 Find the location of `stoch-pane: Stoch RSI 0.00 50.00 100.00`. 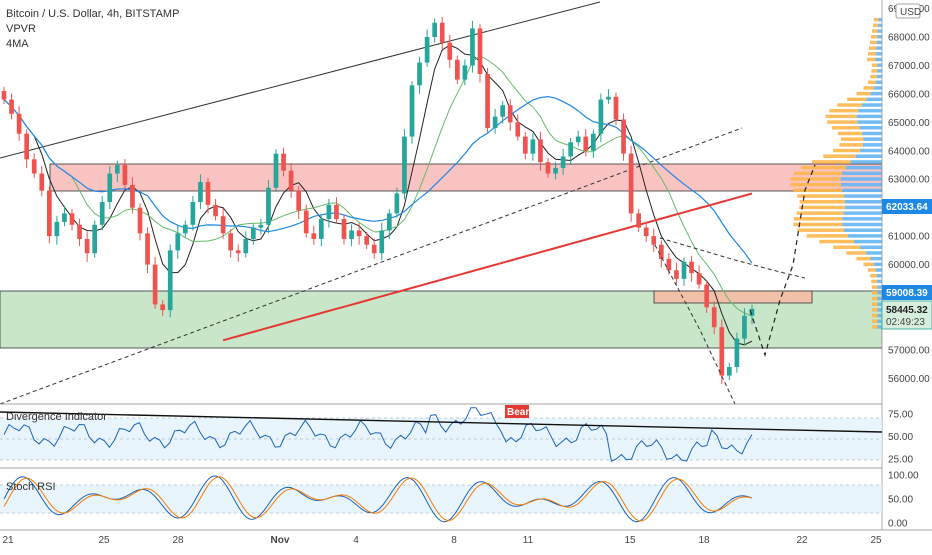

stoch-pane: Stoch RSI 0.00 50.00 100.00 is located at coordinates (459, 500).